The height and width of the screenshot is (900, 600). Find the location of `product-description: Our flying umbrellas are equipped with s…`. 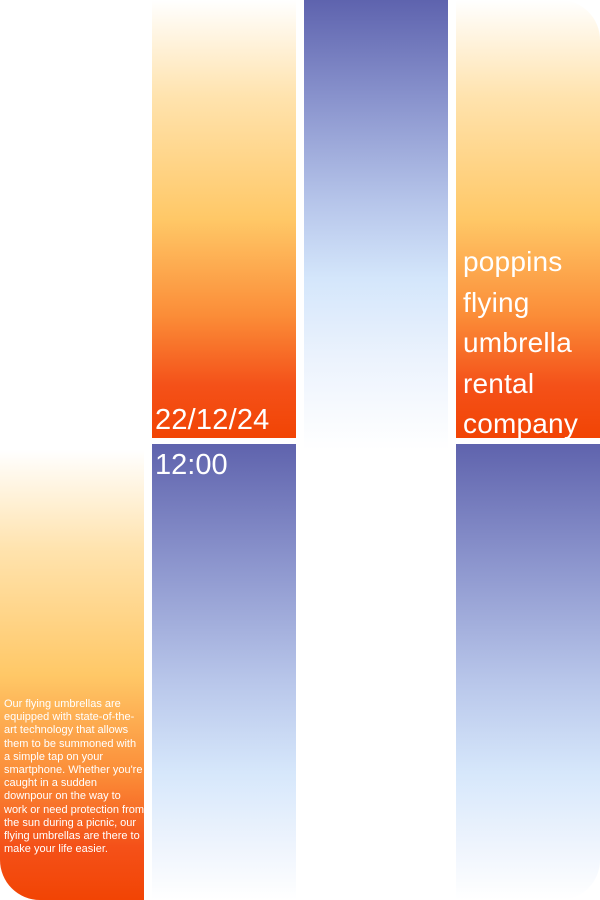

product-description: Our flying umbrellas are equipped with s… is located at coordinates (74, 777).